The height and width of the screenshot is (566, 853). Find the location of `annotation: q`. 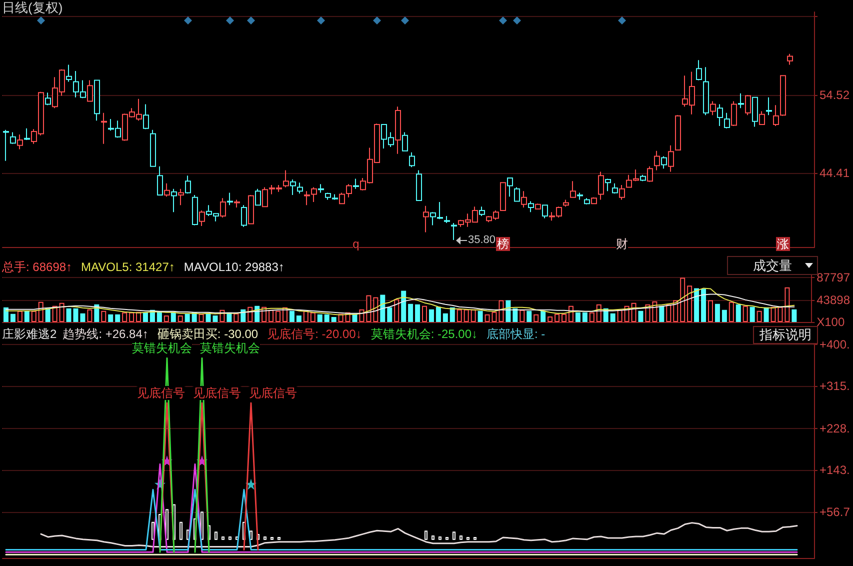

annotation: q is located at coordinates (356, 244).